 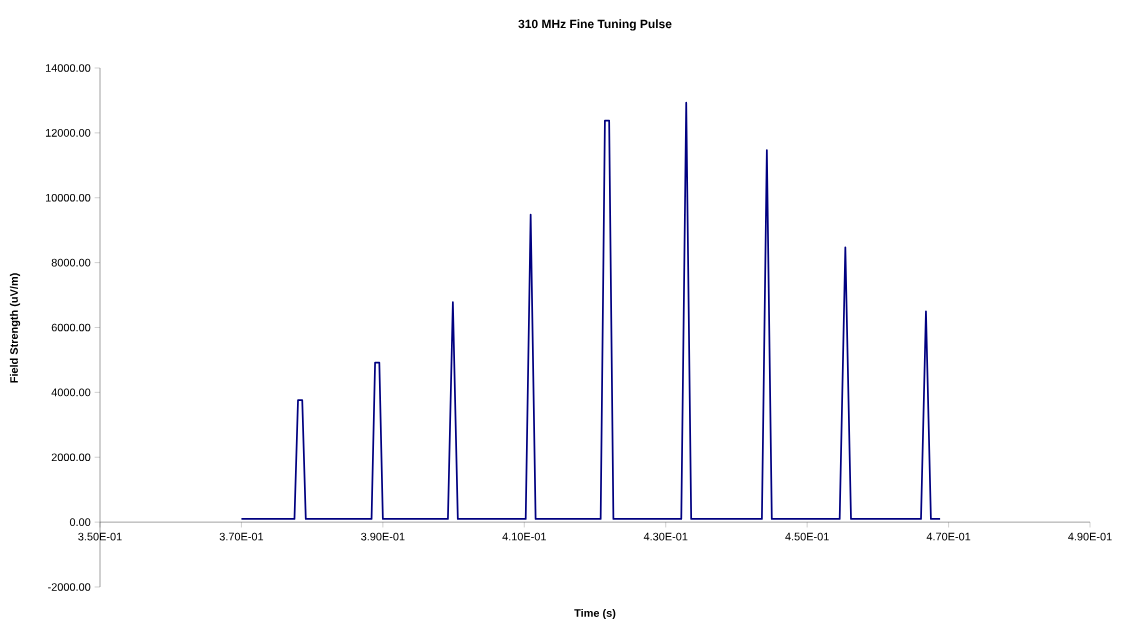 I want to click on y-tick-label: 10000.00, so click(x=68, y=197).